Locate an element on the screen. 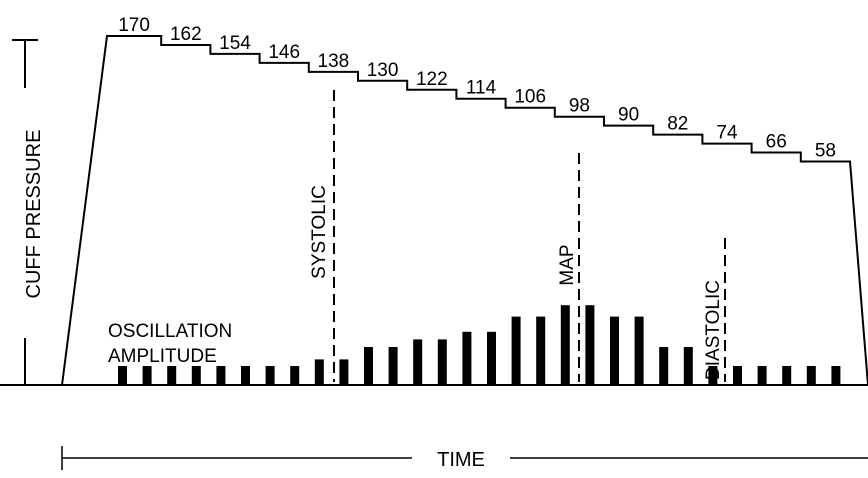 Image resolution: width=868 pixels, height=478 pixels. diastolic-label: DIASTOLIC is located at coordinates (713, 330).